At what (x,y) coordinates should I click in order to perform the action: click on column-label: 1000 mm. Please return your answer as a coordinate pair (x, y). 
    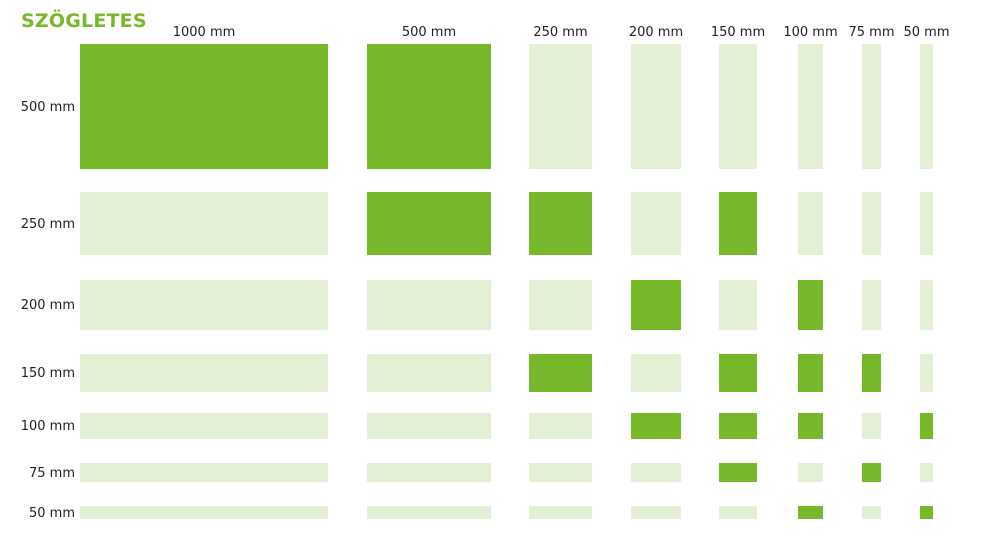
    Looking at the image, I should click on (204, 32).